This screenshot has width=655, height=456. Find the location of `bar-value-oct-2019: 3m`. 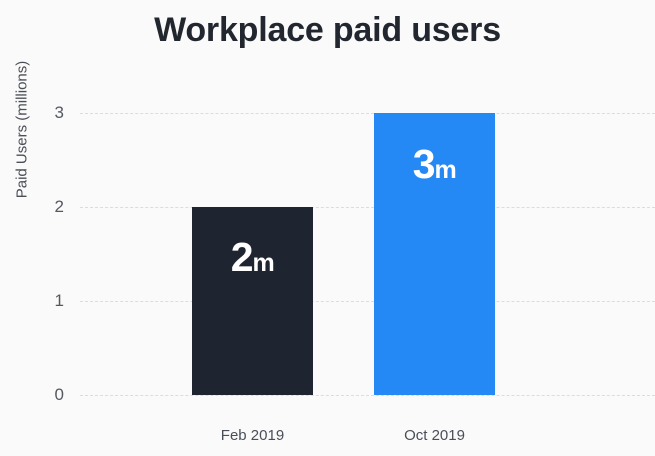

bar-value-oct-2019: 3m is located at coordinates (434, 164).